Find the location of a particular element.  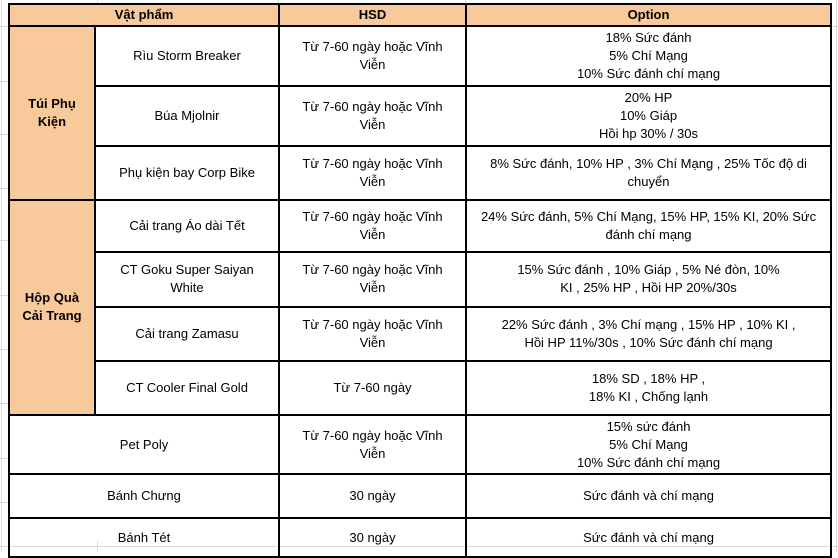

item-cell: Bánh Chưng is located at coordinates (144, 496).